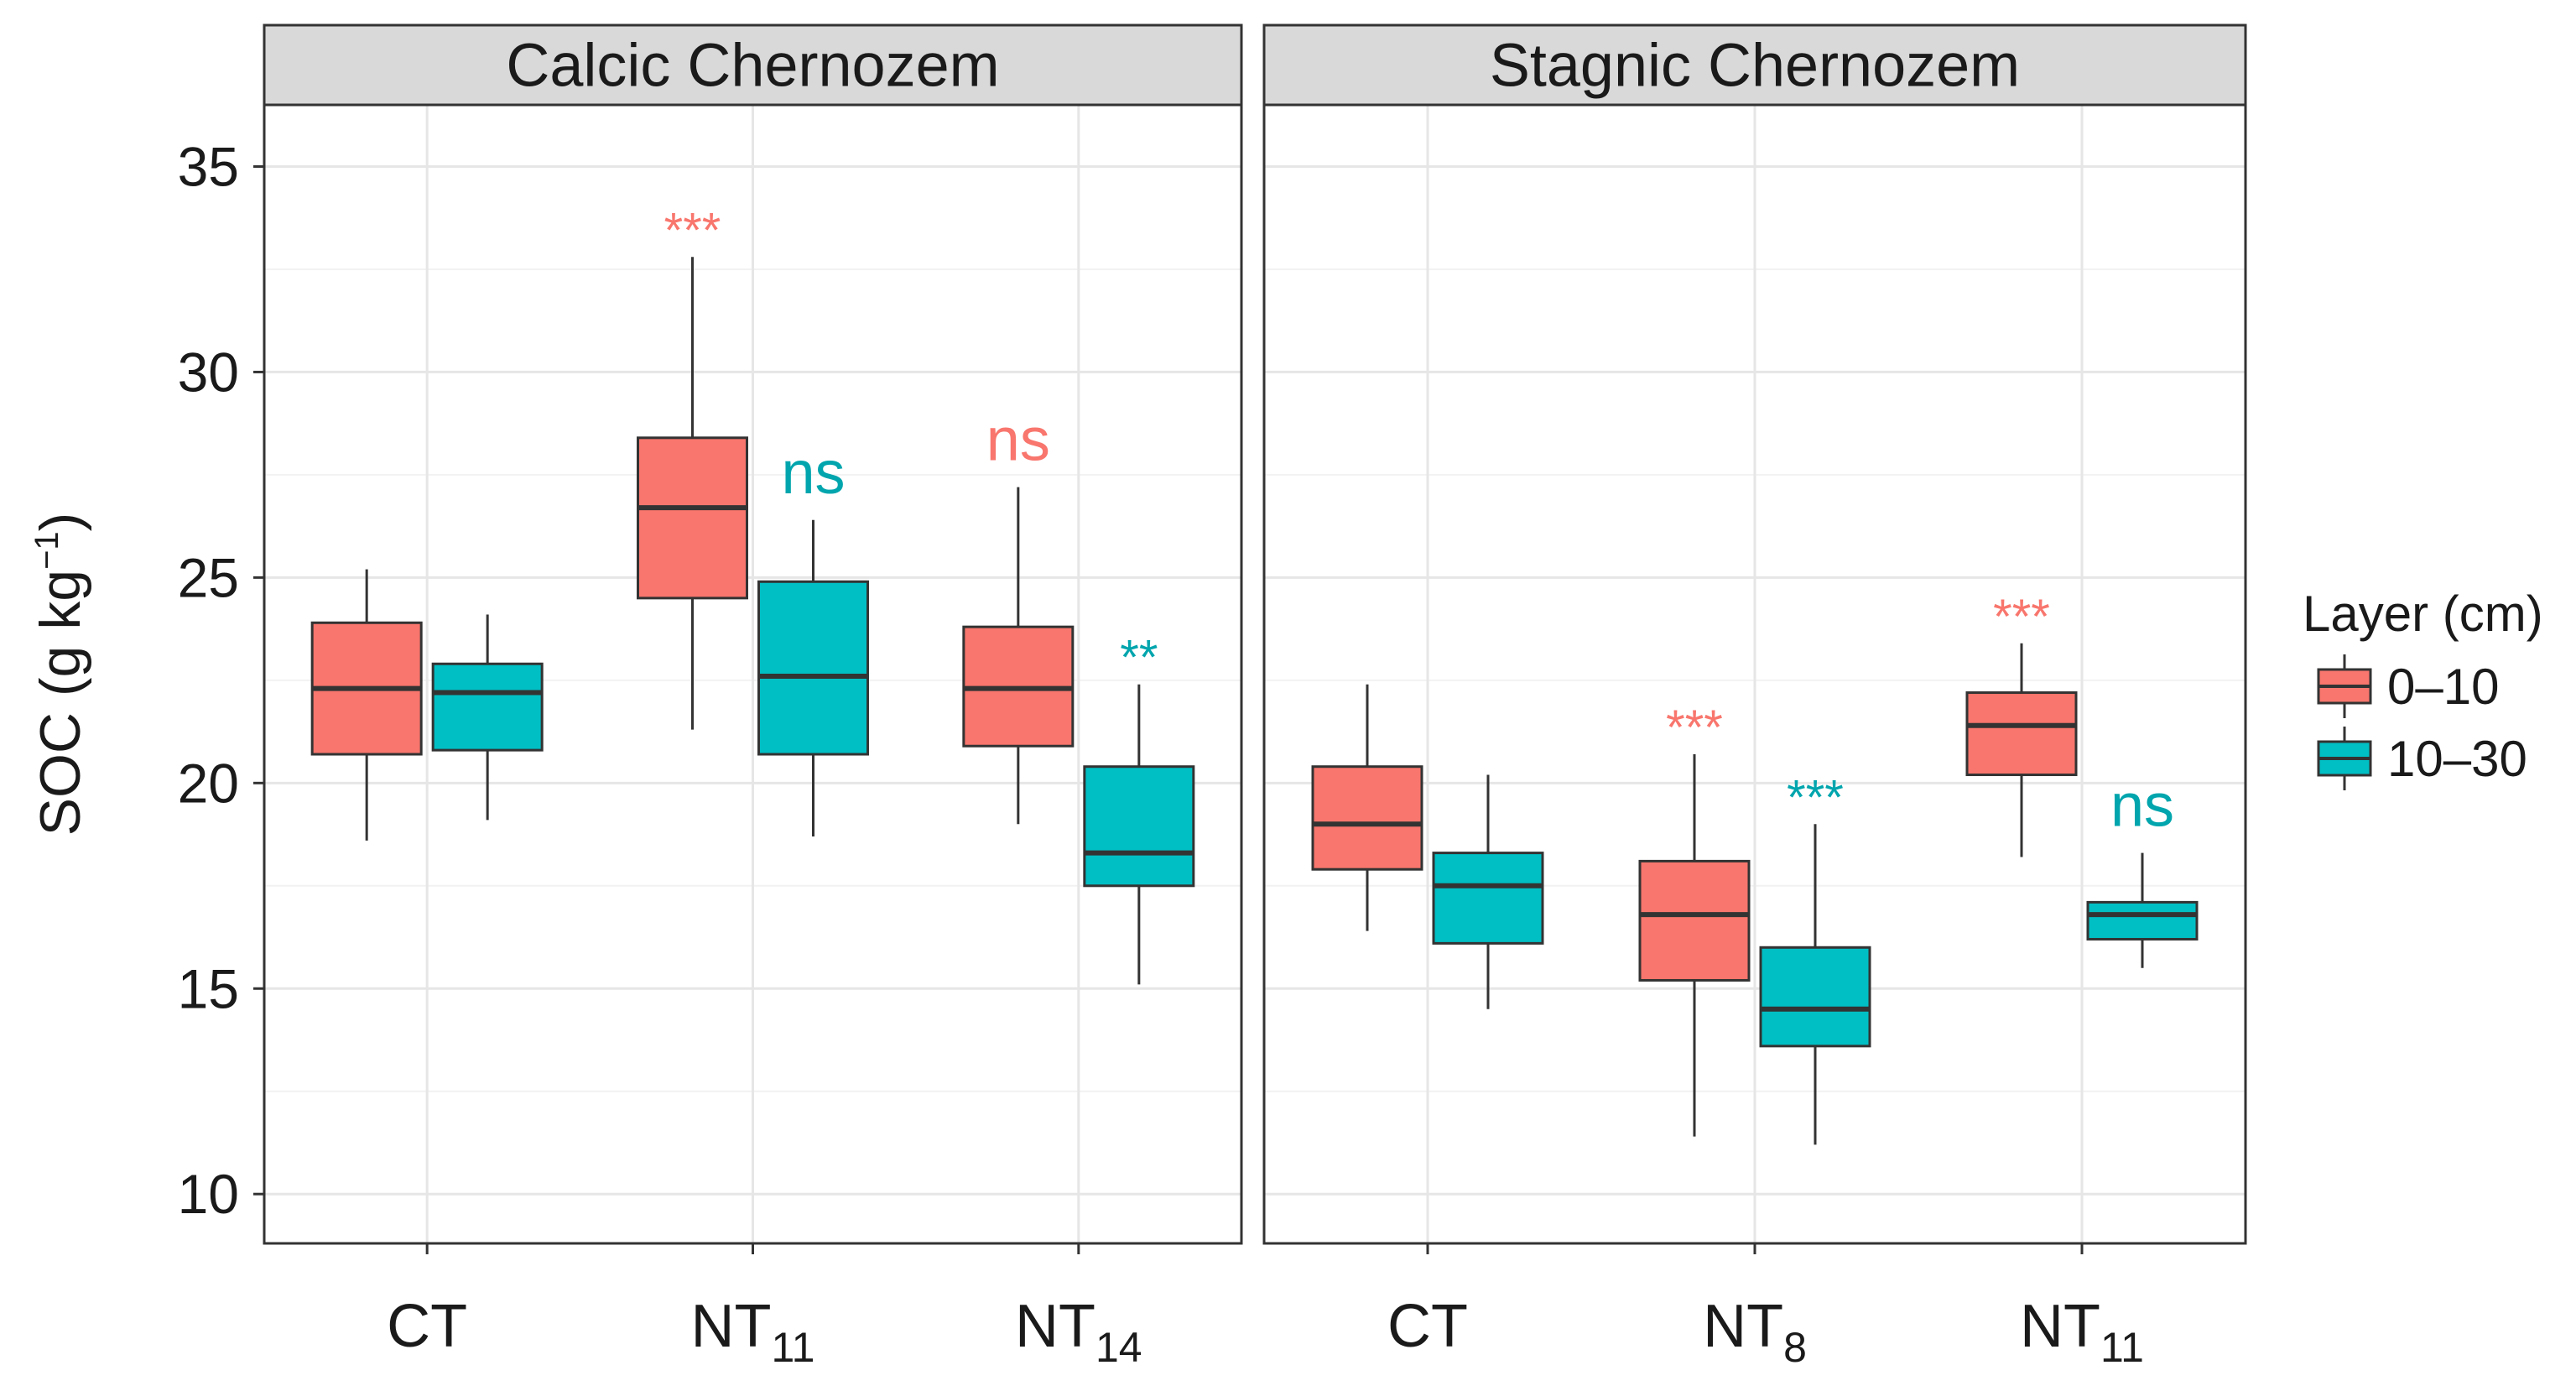 Image resolution: width=2576 pixels, height=1386 pixels. Describe the element at coordinates (1018, 616) in the screenshot. I see `box-0–10-NT14: ns` at that location.